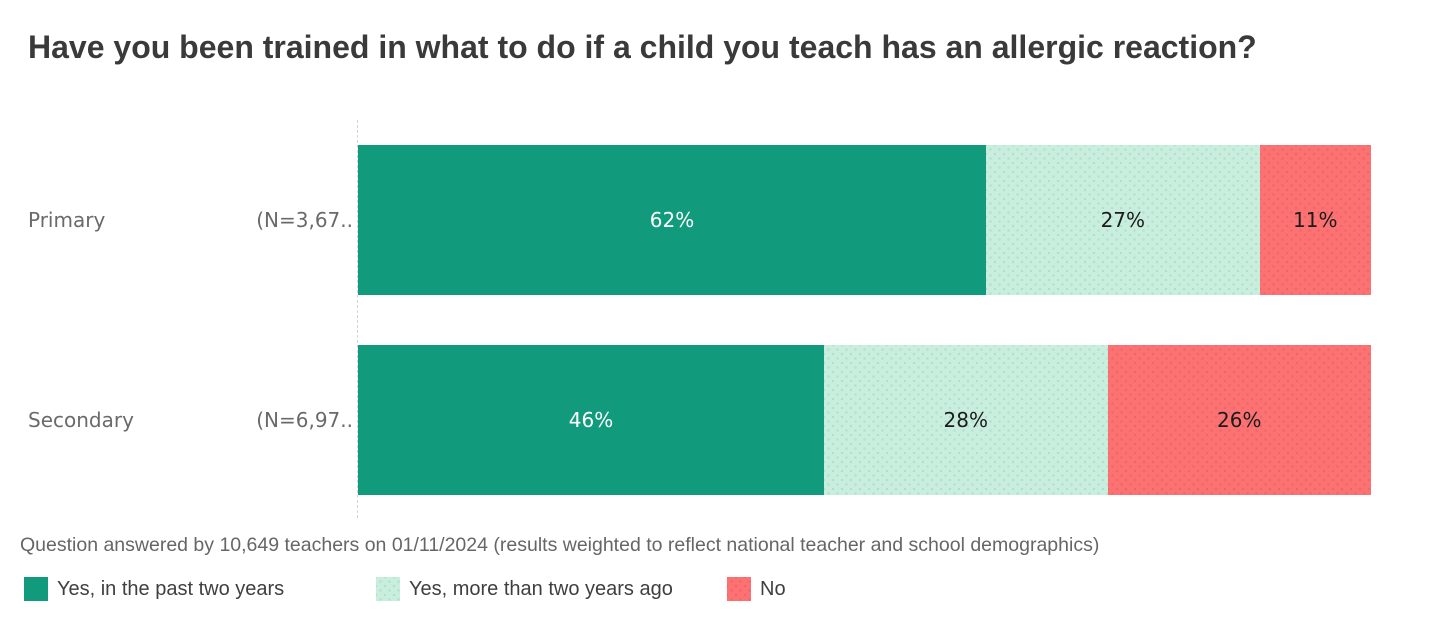 The image size is (1440, 640). I want to click on bar-segment: 62%, so click(672, 220).